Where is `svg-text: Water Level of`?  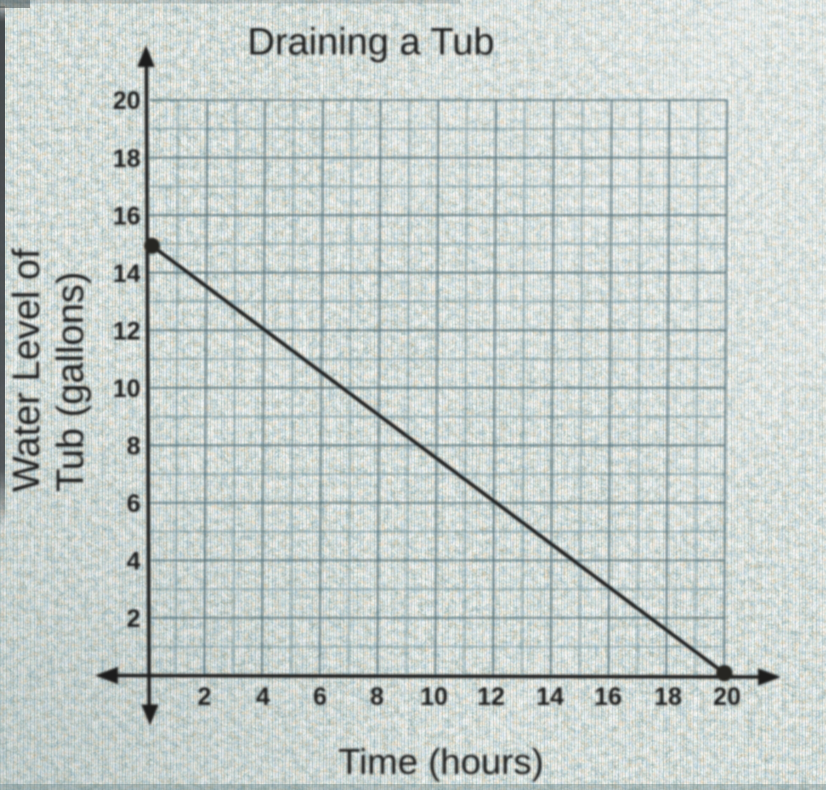 svg-text: Water Level of is located at coordinates (27, 370).